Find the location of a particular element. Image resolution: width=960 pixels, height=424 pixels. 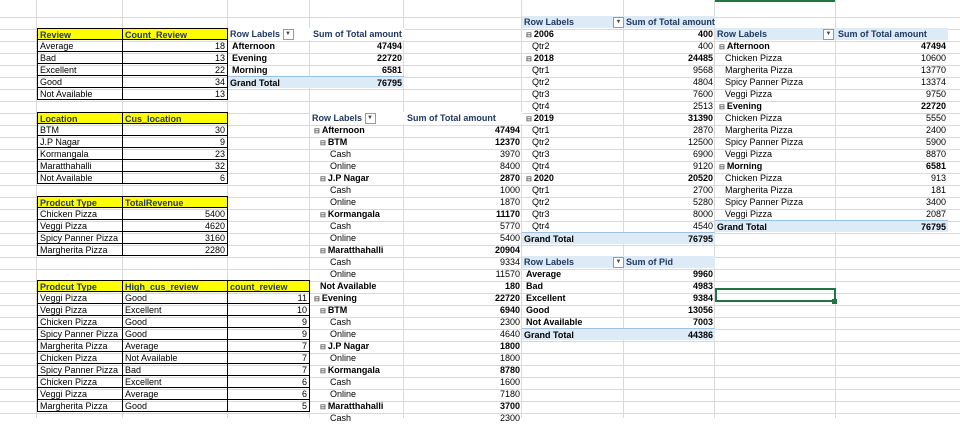

fill-handle is located at coordinates (834, 301).